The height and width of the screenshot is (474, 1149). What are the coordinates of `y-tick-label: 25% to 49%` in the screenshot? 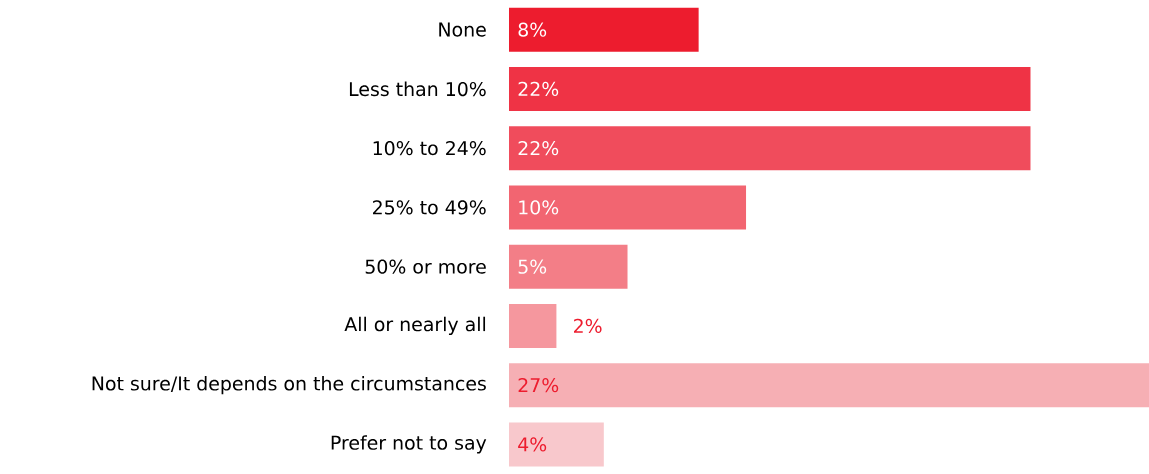 It's located at (429, 207).